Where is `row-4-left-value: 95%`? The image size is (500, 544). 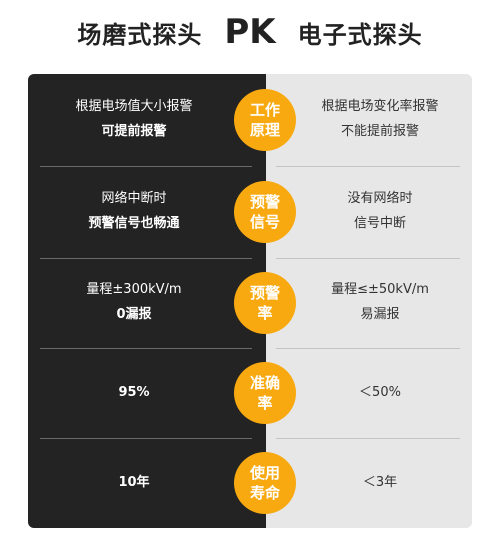
row-4-left-value: 95% is located at coordinates (134, 392).